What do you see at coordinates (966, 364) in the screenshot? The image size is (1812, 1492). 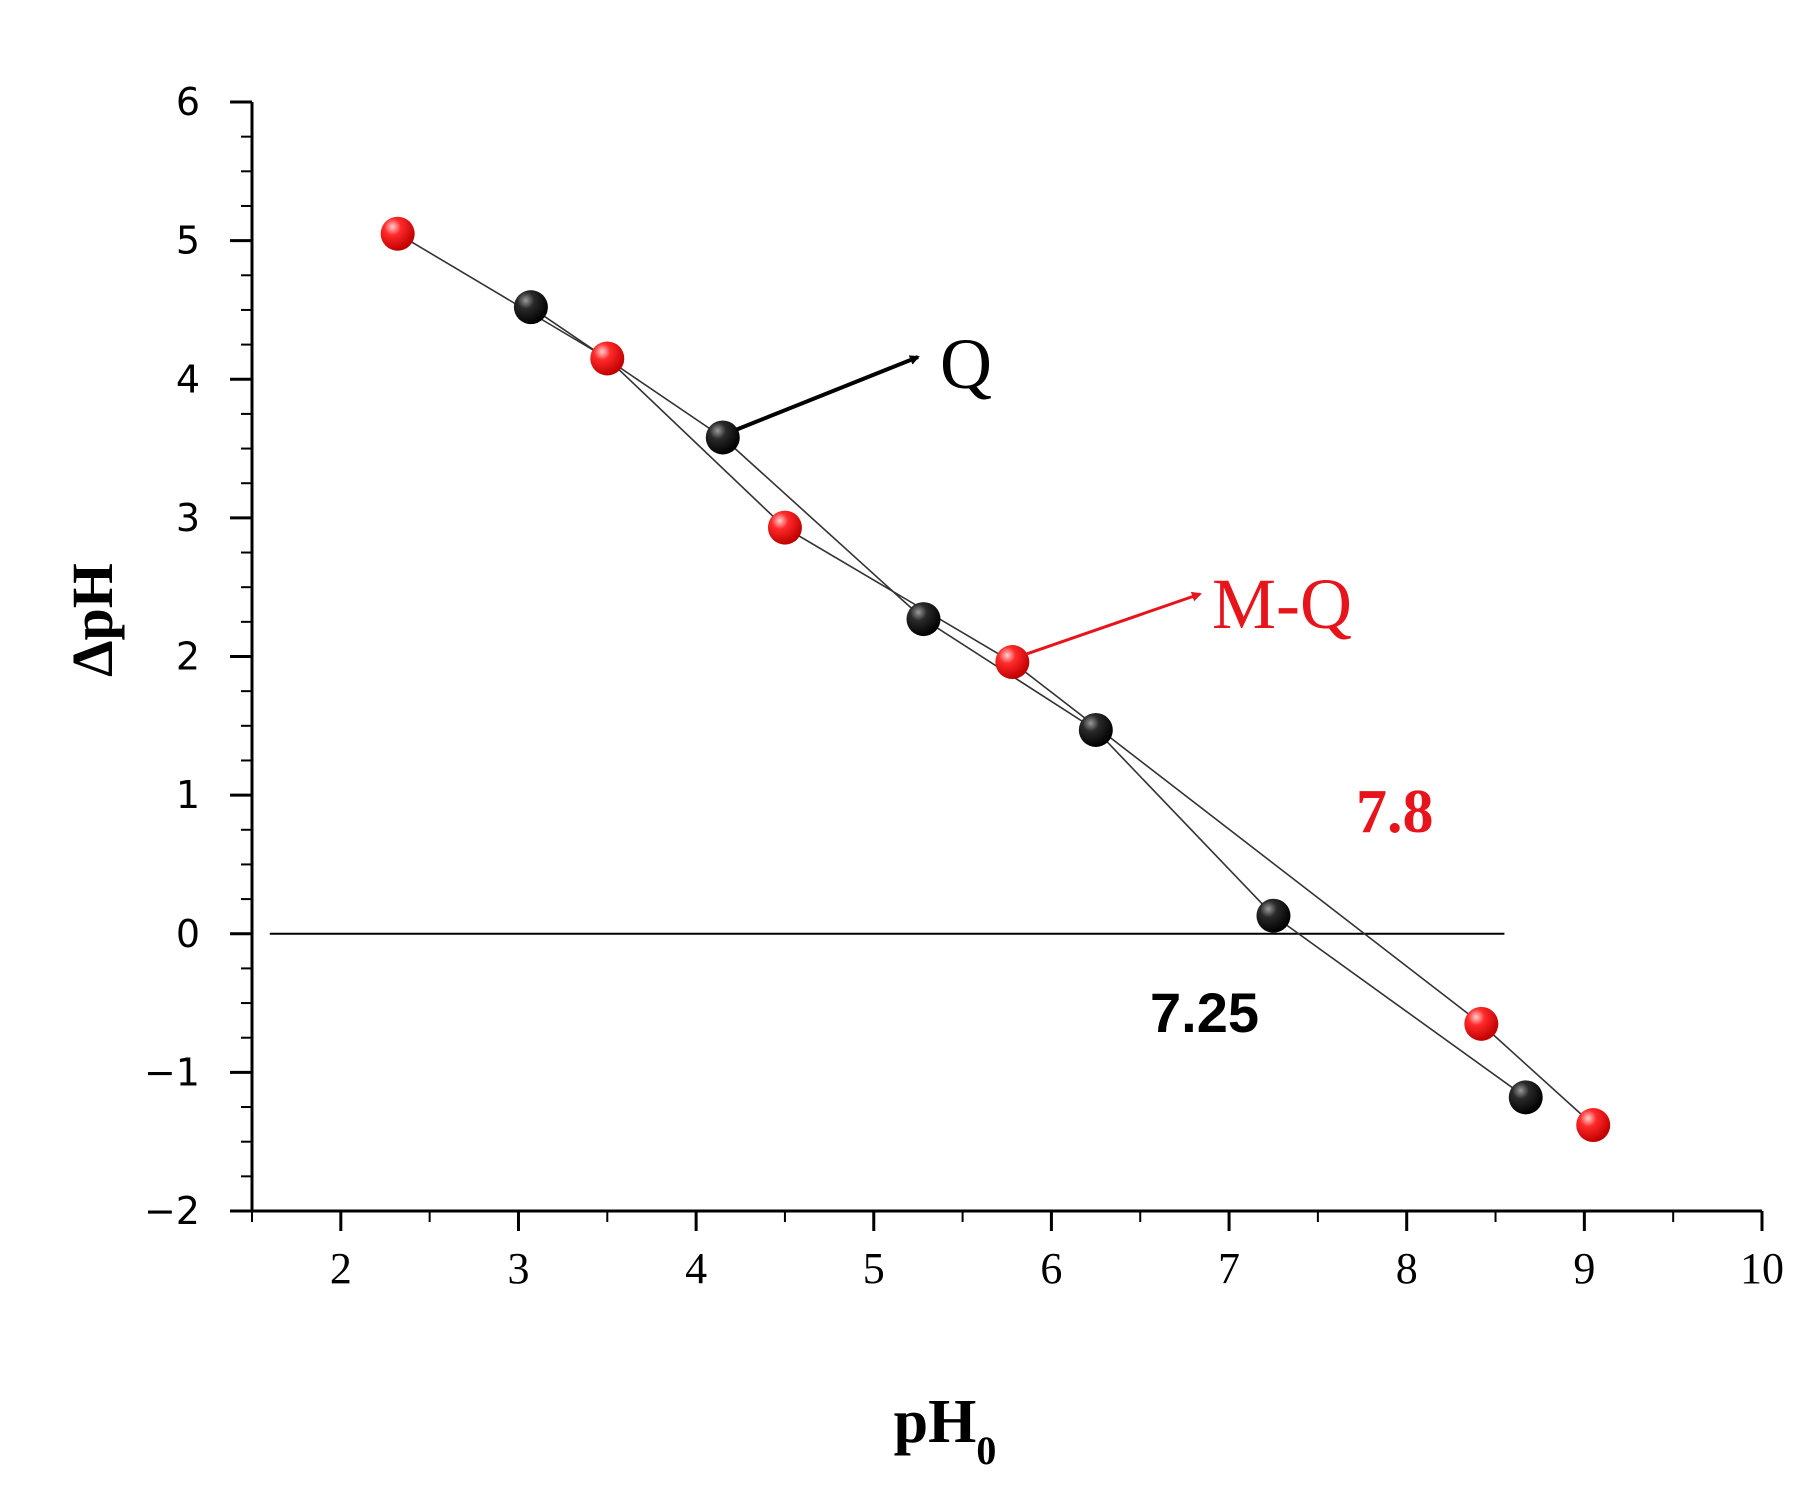 I see `q-label: Q` at bounding box center [966, 364].